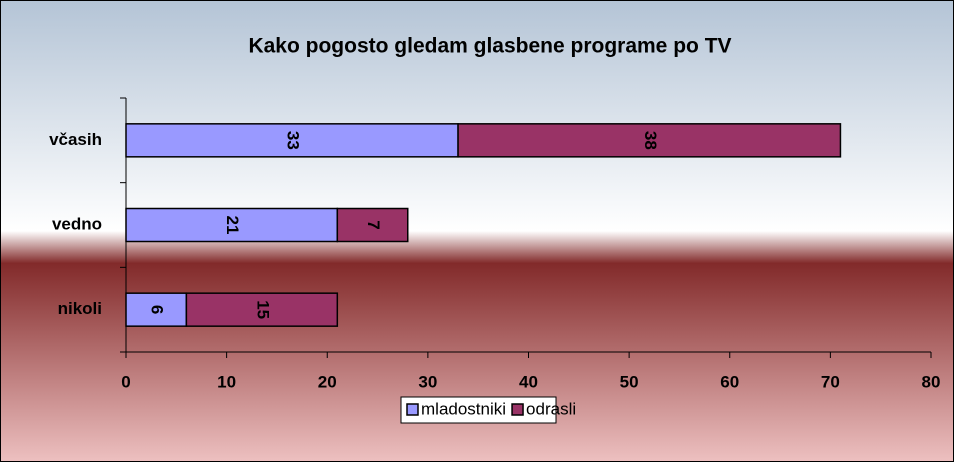 The width and height of the screenshot is (955, 463). Describe the element at coordinates (77, 223) in the screenshot. I see `y-tick-label: vedno` at that location.